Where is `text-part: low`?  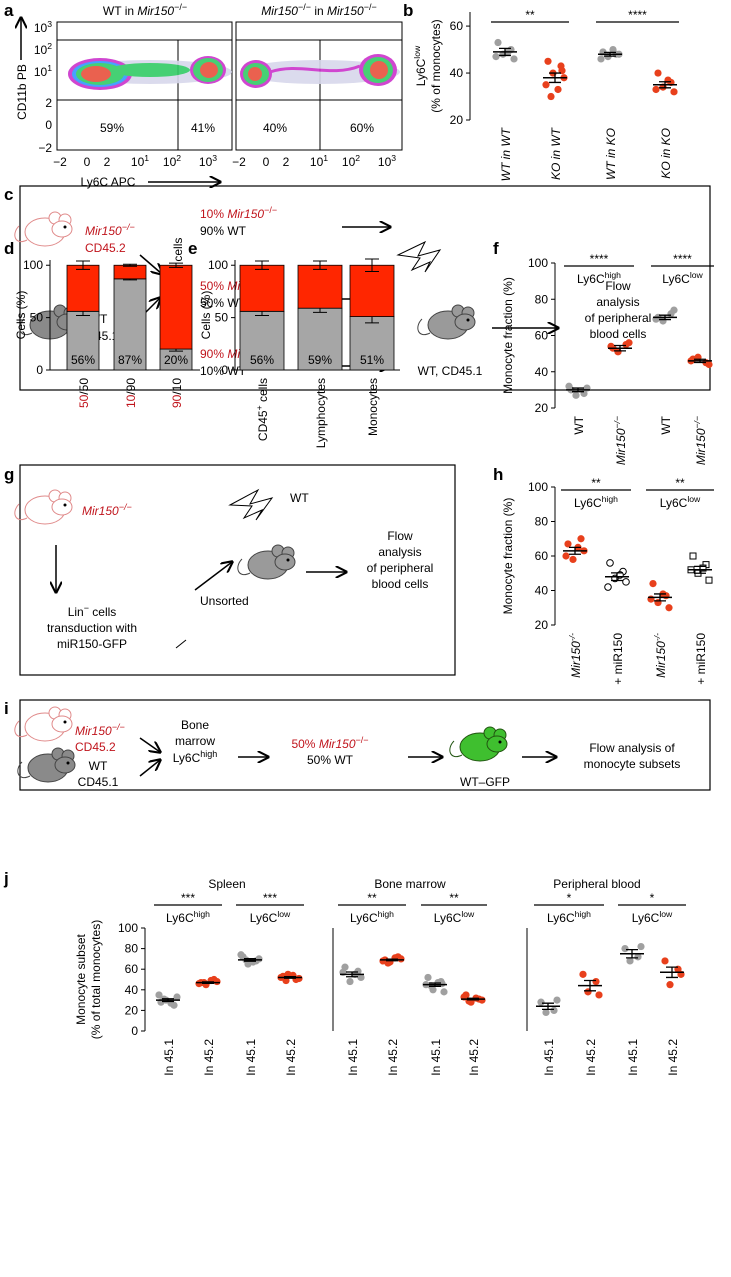
text-part: low is located at coordinates (417, 52).